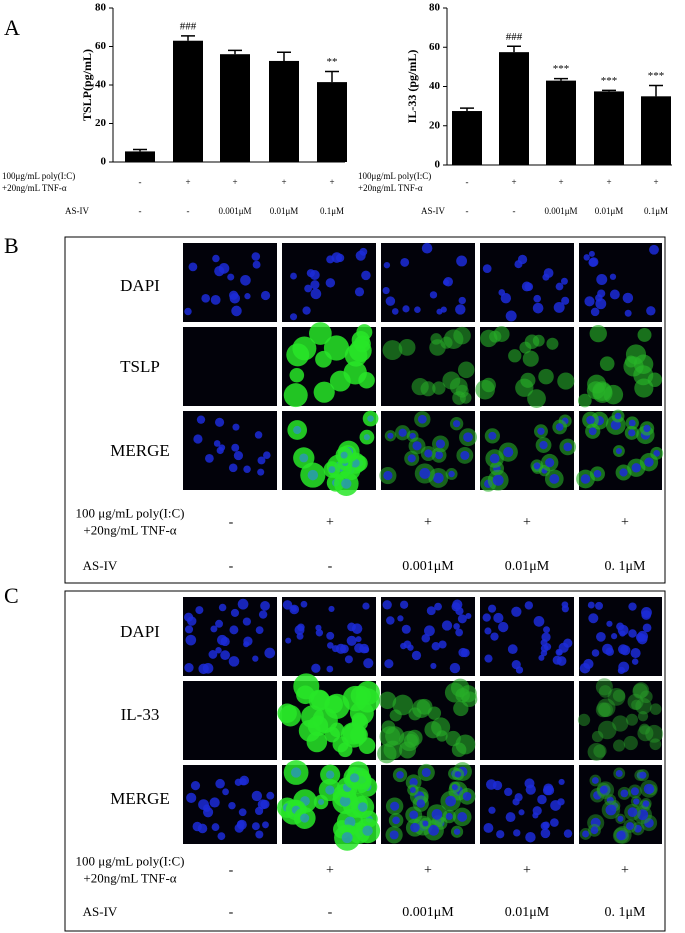  I want to click on y-axis-label: IL-33 (pg/mL), so click(412, 87).